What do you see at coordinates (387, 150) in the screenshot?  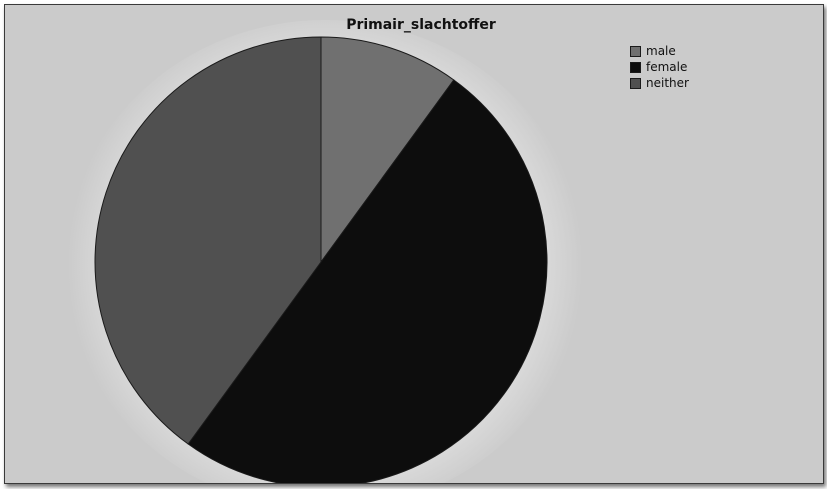 I see `pie-slice-male` at bounding box center [387, 150].